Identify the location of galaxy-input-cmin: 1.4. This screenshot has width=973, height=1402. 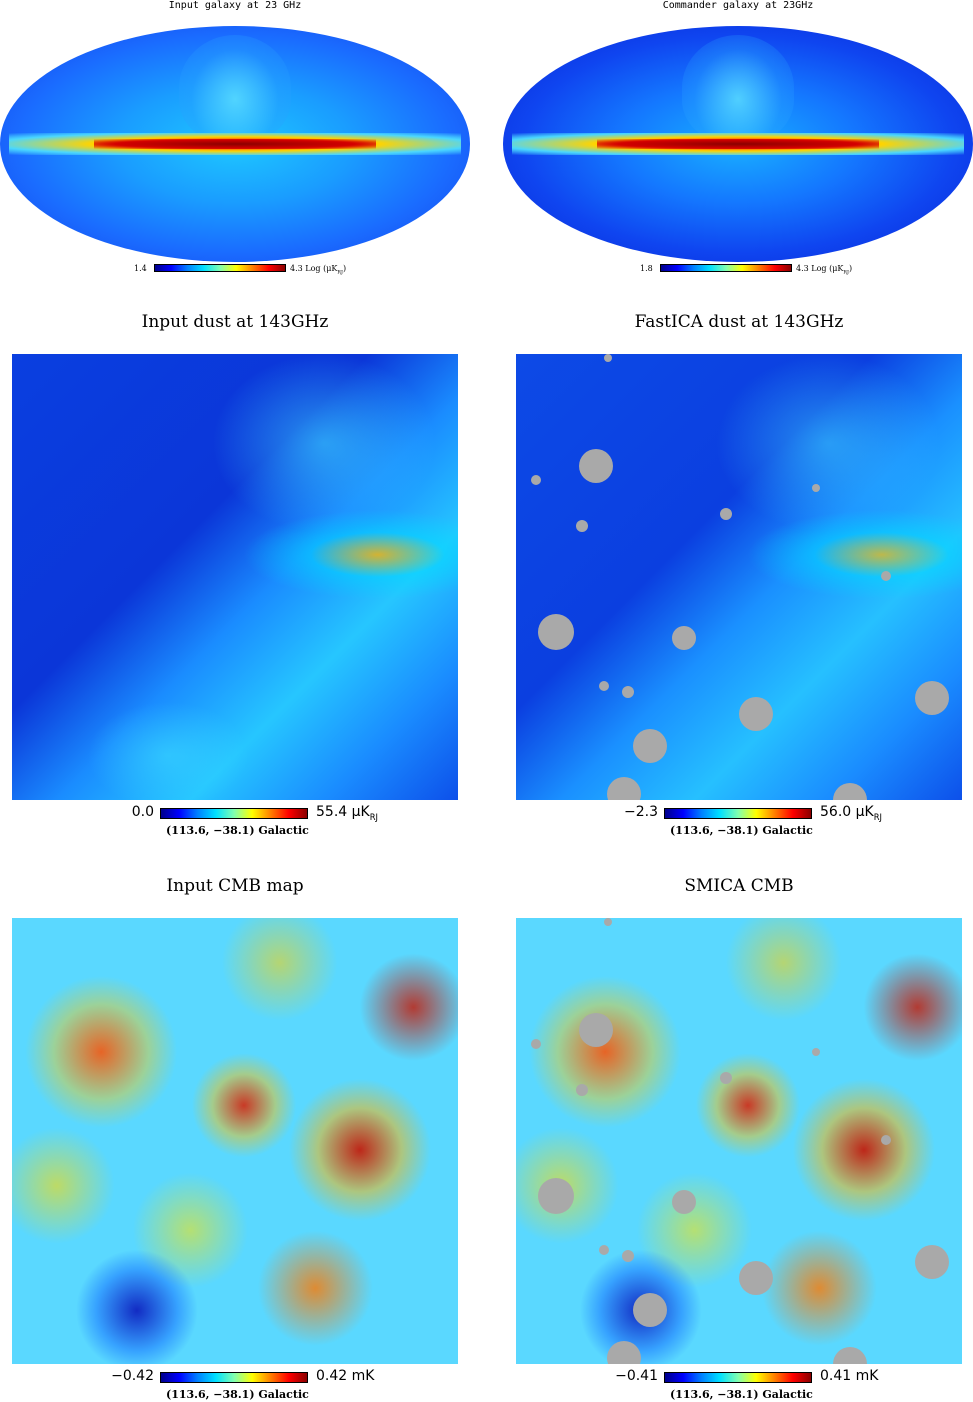
(140, 268).